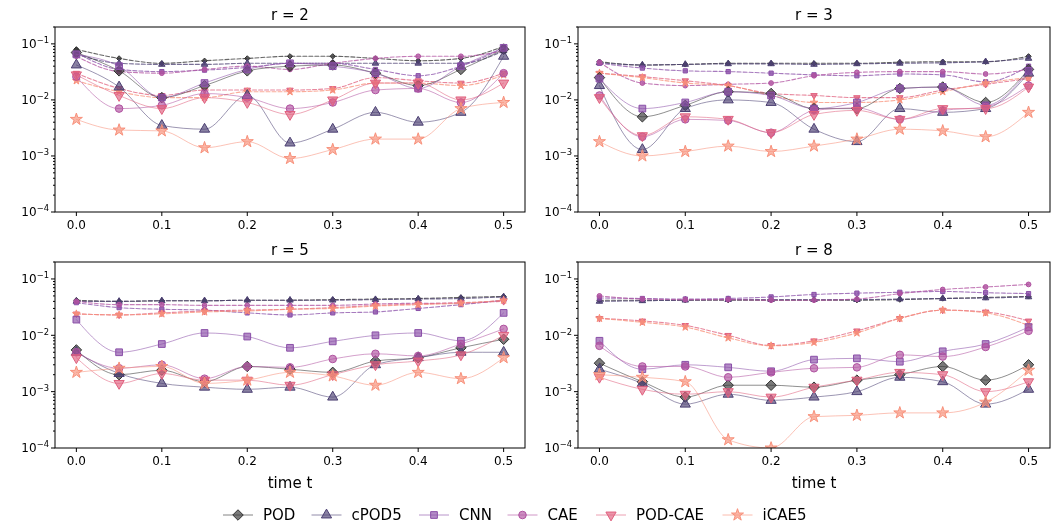 This screenshot has width=1053, height=528. What do you see at coordinates (670, 515) in the screenshot?
I see `legend-label: POD-CAE` at bounding box center [670, 515].